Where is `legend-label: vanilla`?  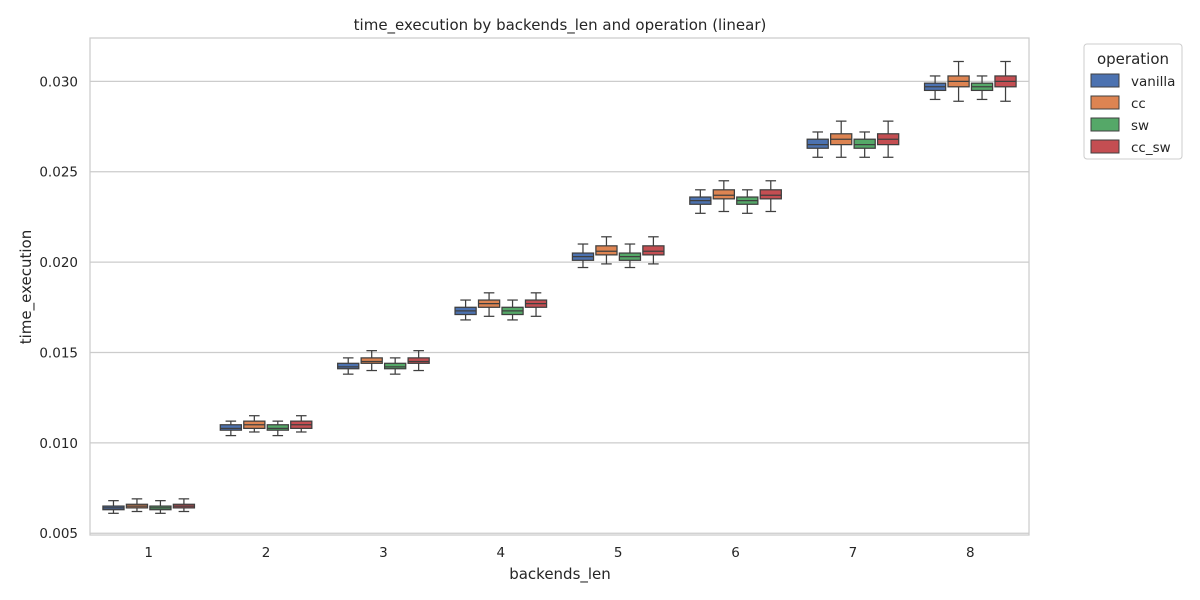
legend-label: vanilla is located at coordinates (1153, 82).